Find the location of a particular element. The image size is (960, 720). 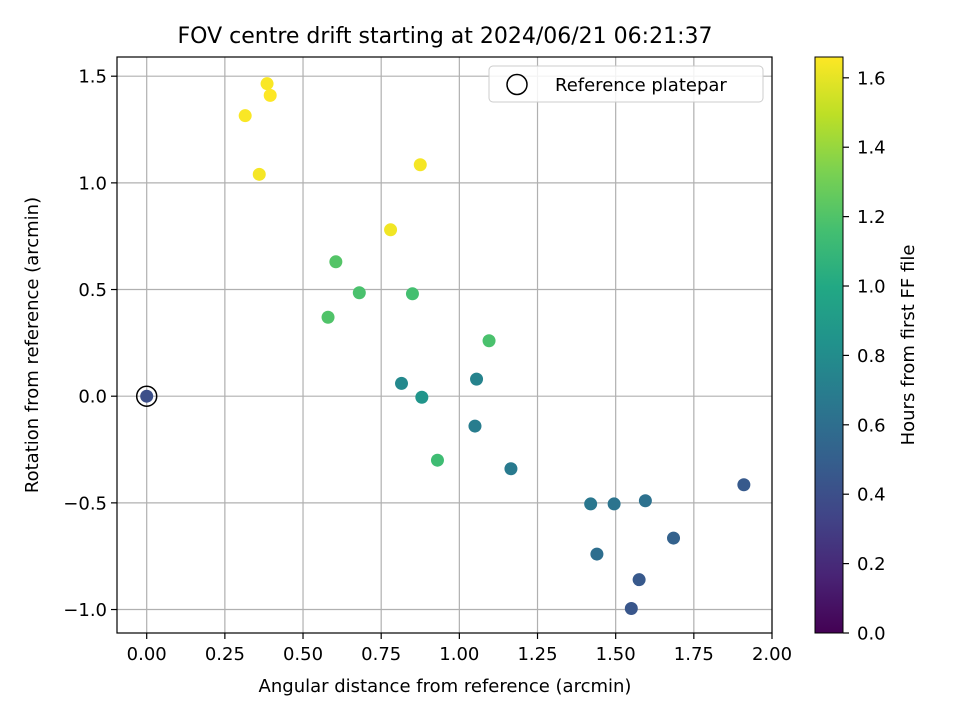

x-tick-label: 0.50 is located at coordinates (303, 654).